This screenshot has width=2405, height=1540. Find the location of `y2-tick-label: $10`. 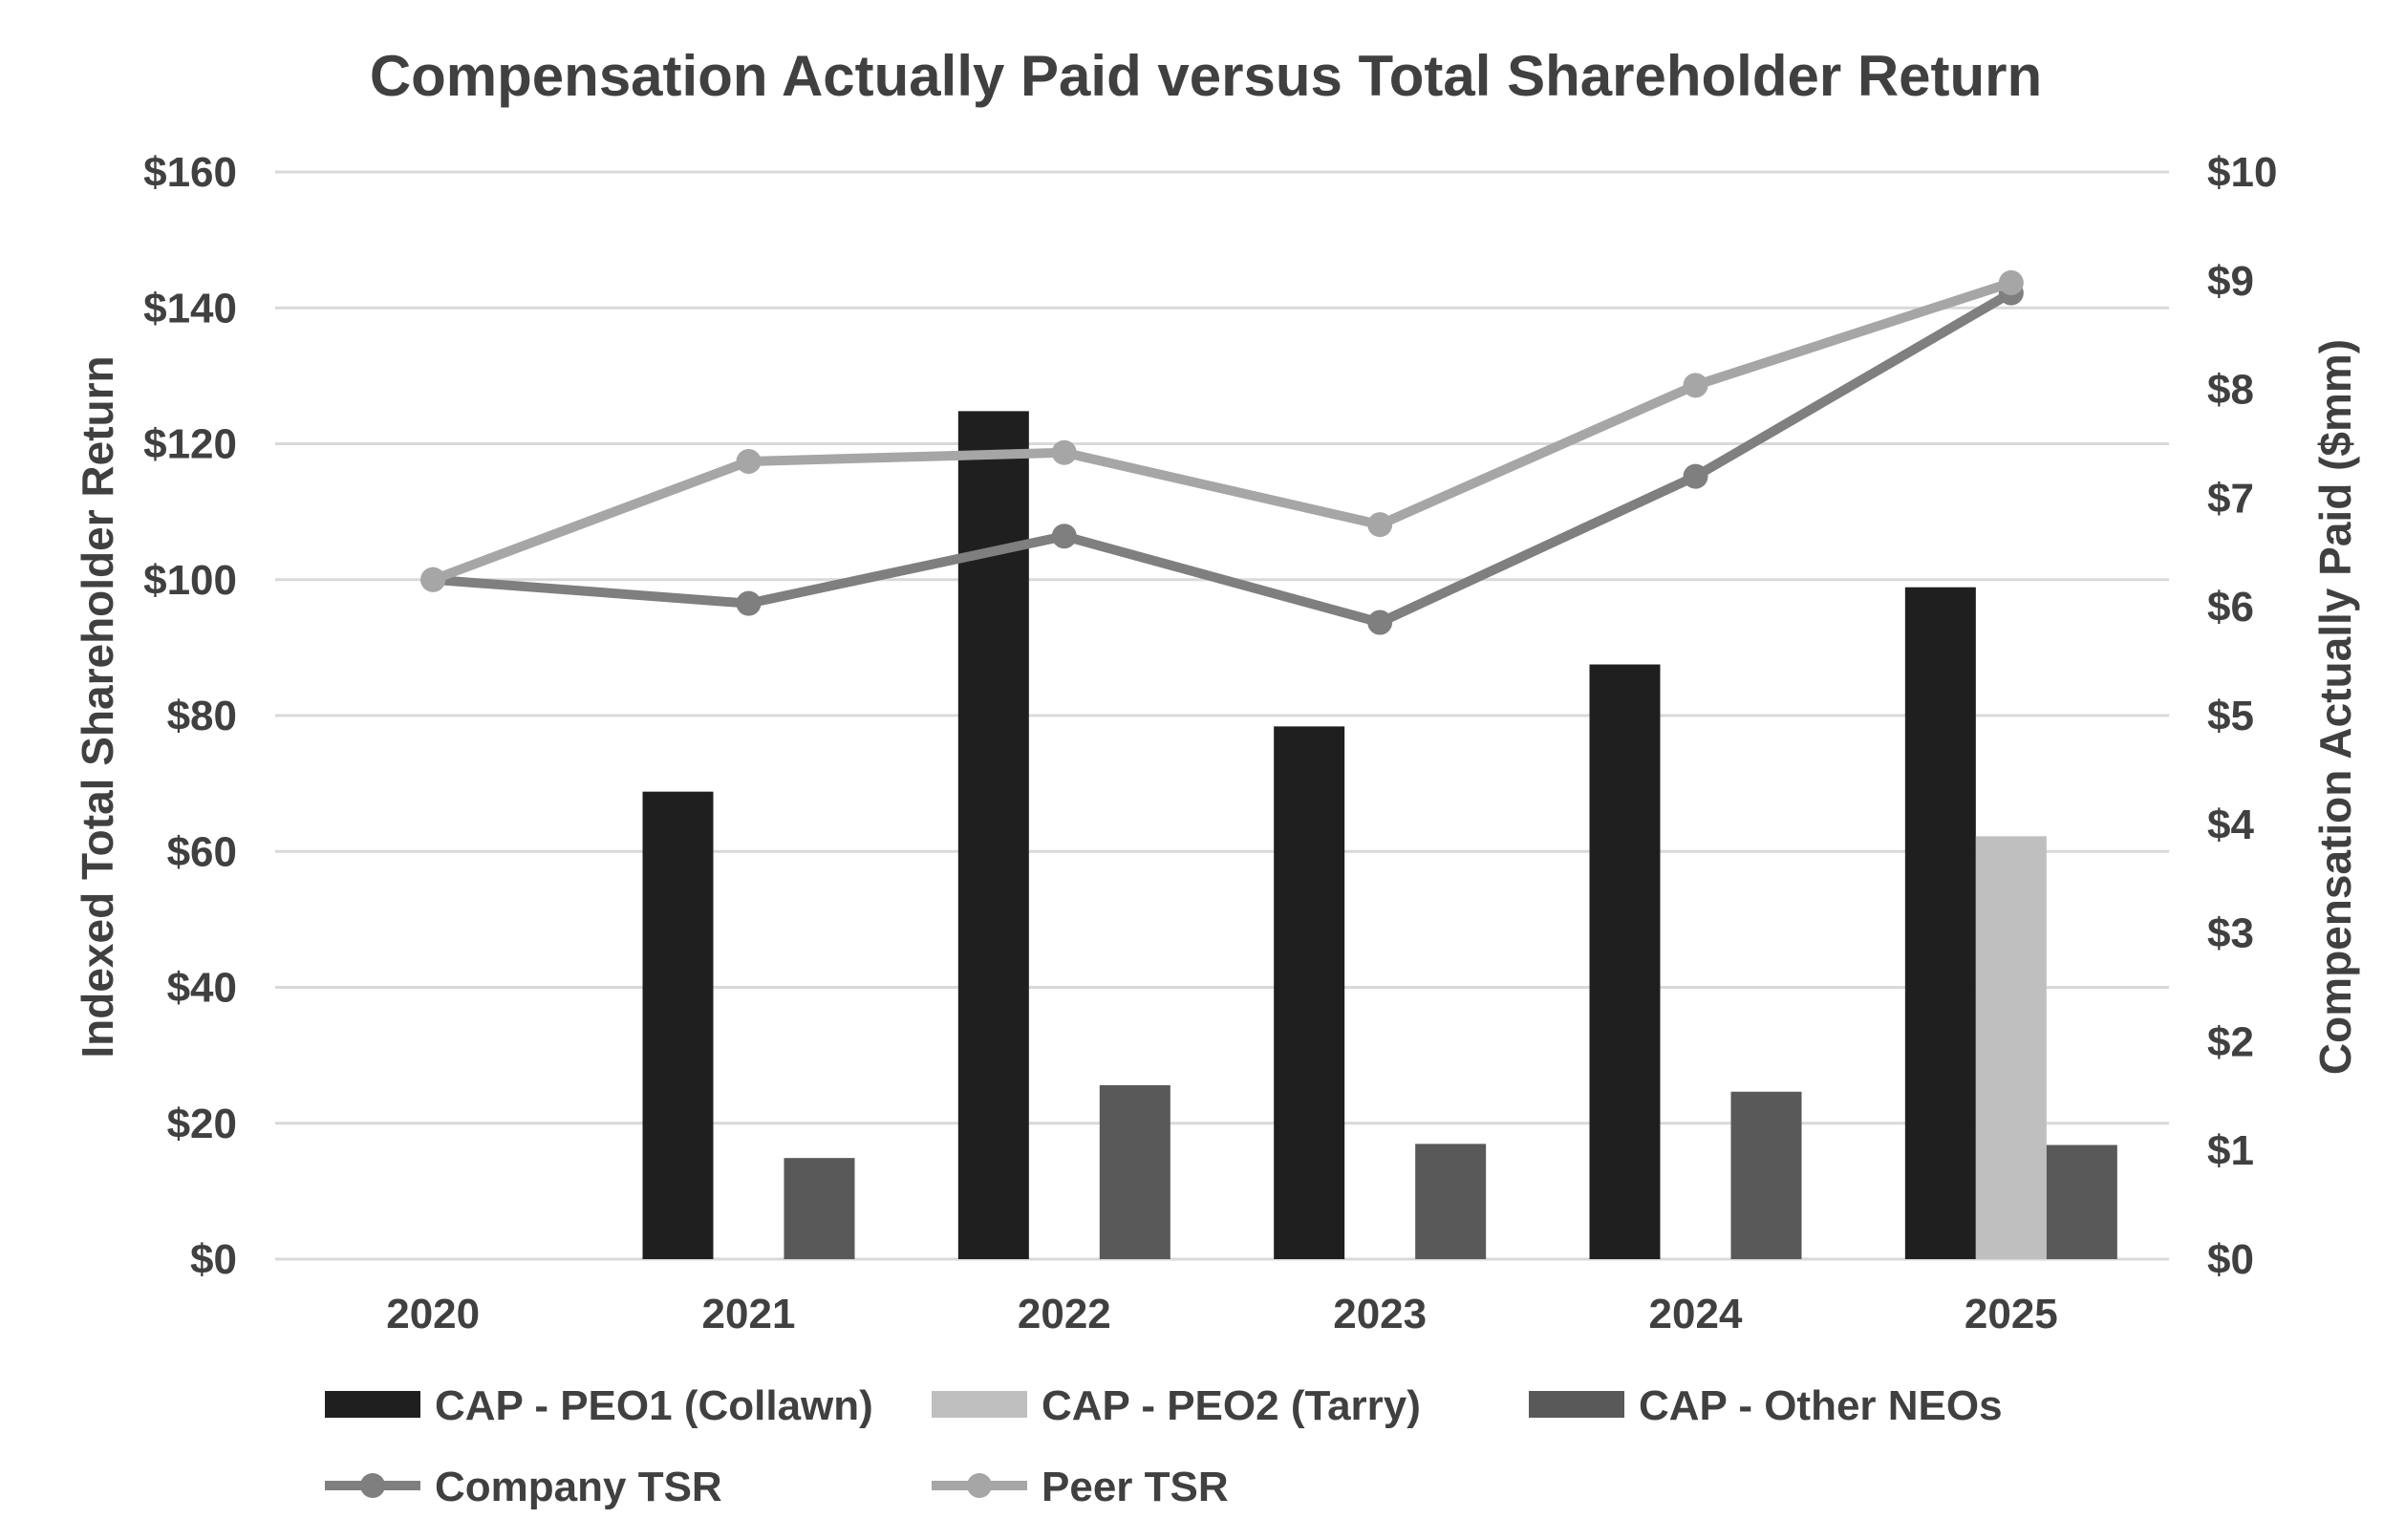

y2-tick-label: $10 is located at coordinates (2242, 172).